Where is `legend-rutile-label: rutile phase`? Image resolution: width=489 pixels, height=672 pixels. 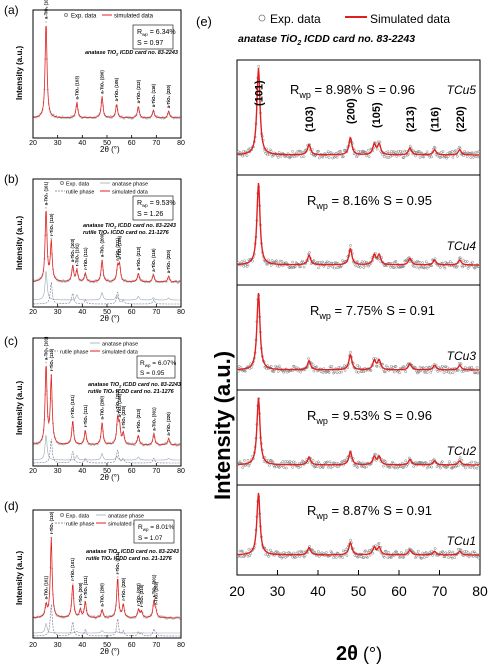 legend-rutile-label: rutile phase is located at coordinates (74, 353).